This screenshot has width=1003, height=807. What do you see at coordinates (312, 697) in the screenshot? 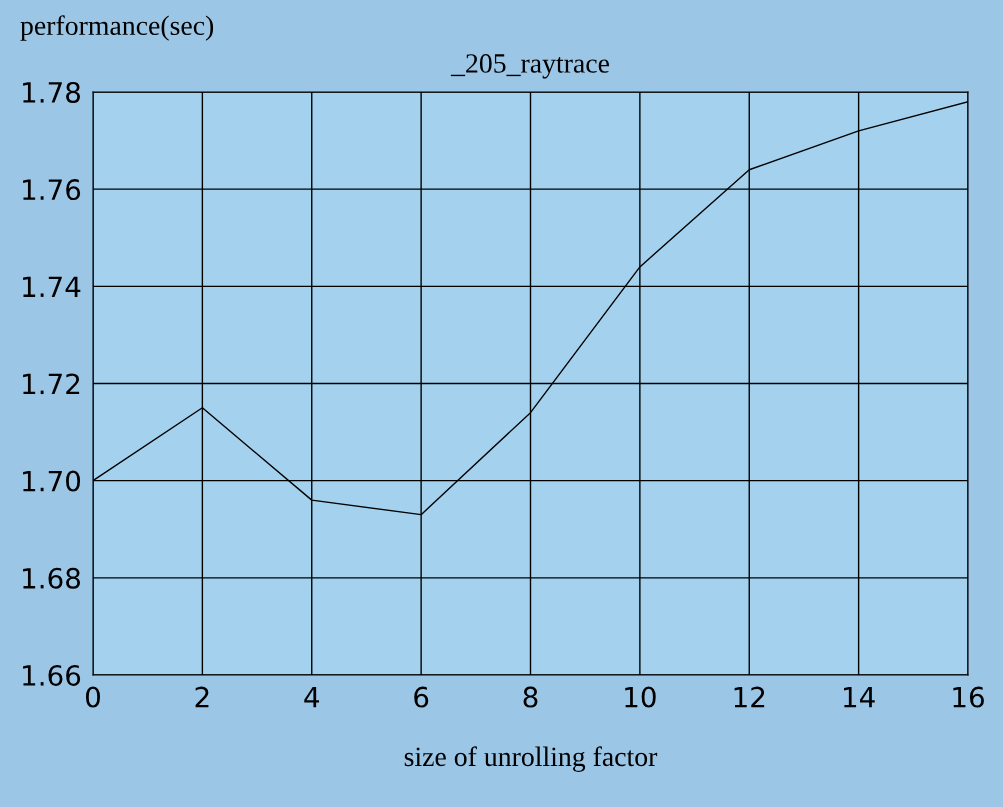
I see `x-tick-label: 4` at bounding box center [312, 697].